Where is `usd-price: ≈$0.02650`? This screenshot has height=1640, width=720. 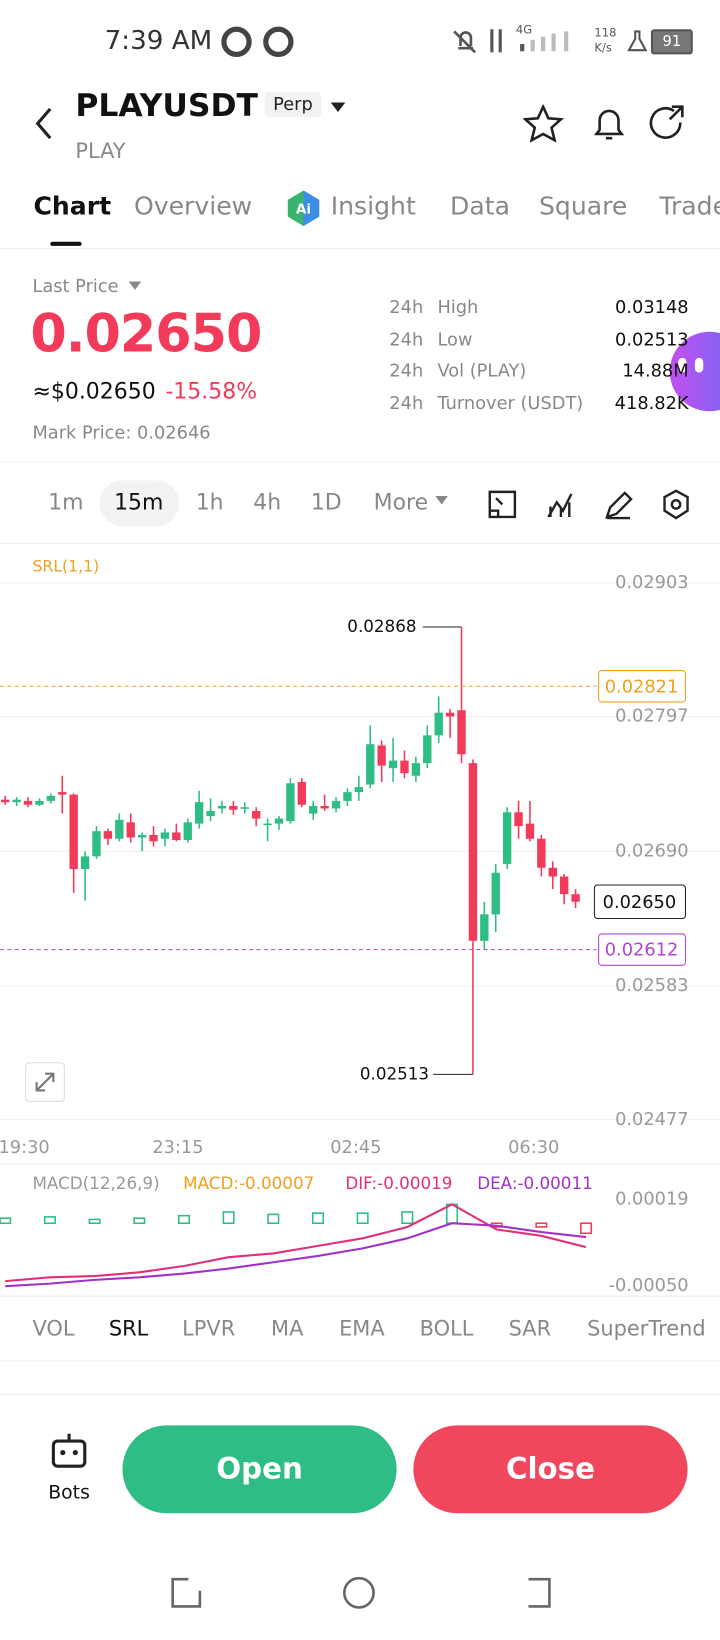
usd-price: ≈$0.02650 is located at coordinates (94, 391).